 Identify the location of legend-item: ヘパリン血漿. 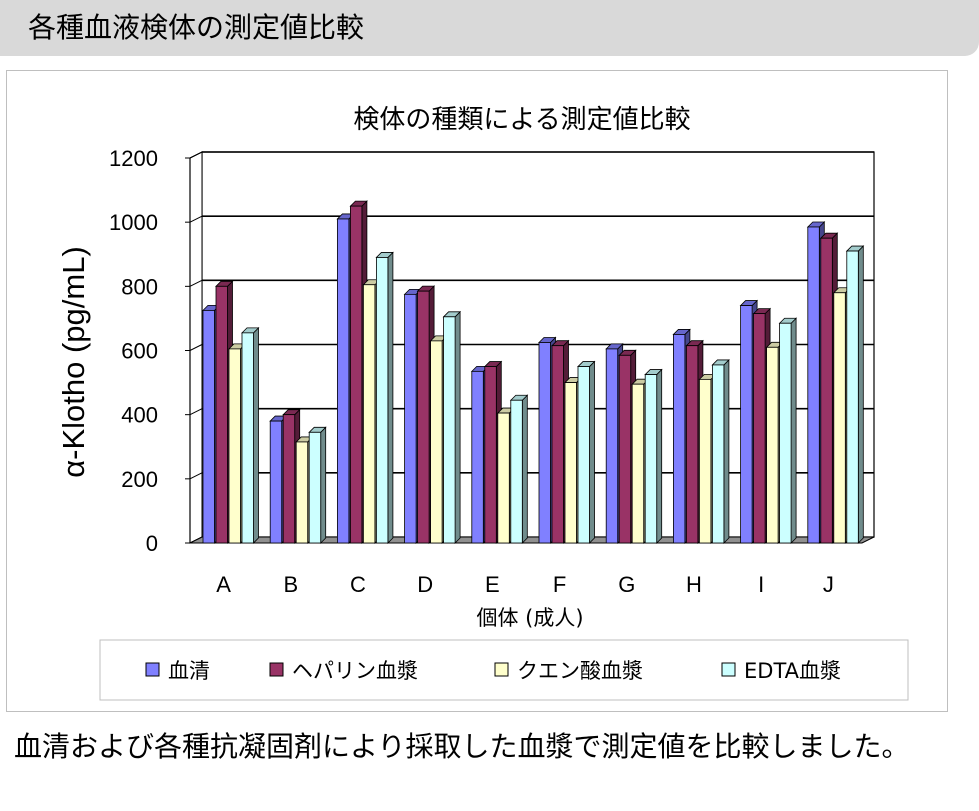
(343, 671).